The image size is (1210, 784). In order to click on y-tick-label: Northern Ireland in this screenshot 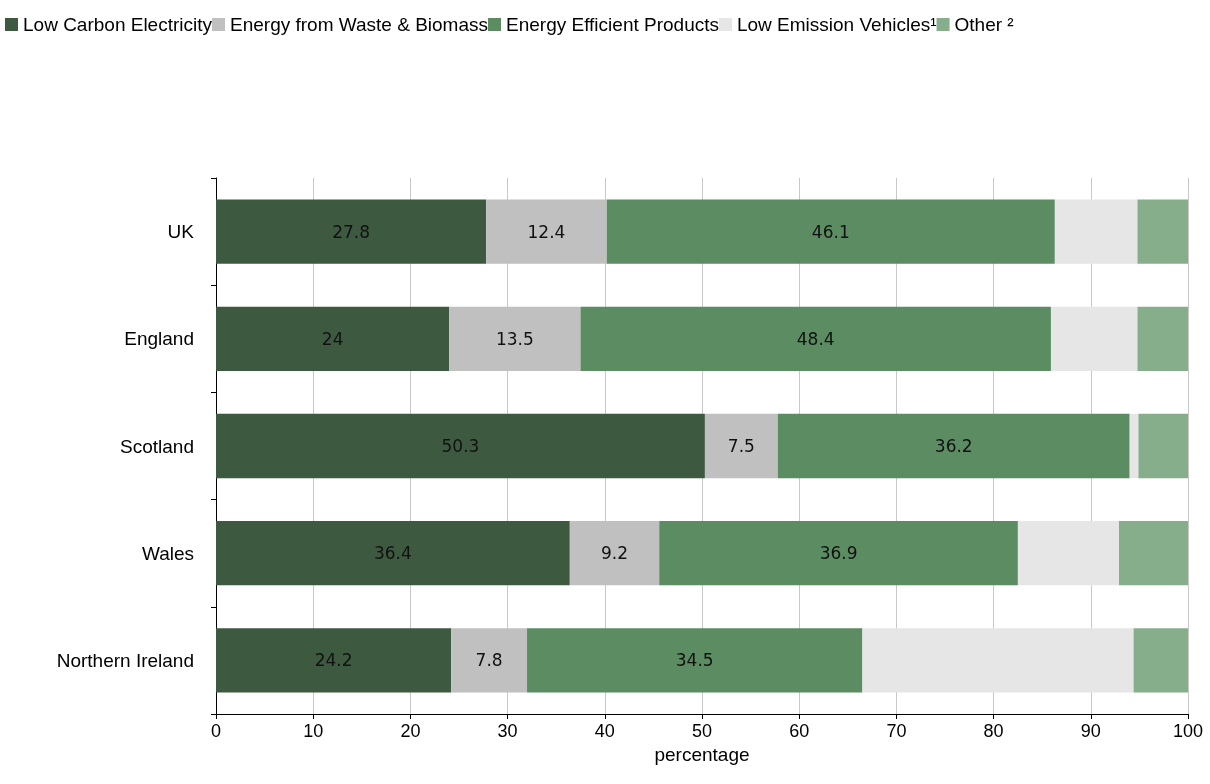, I will do `click(125, 660)`.